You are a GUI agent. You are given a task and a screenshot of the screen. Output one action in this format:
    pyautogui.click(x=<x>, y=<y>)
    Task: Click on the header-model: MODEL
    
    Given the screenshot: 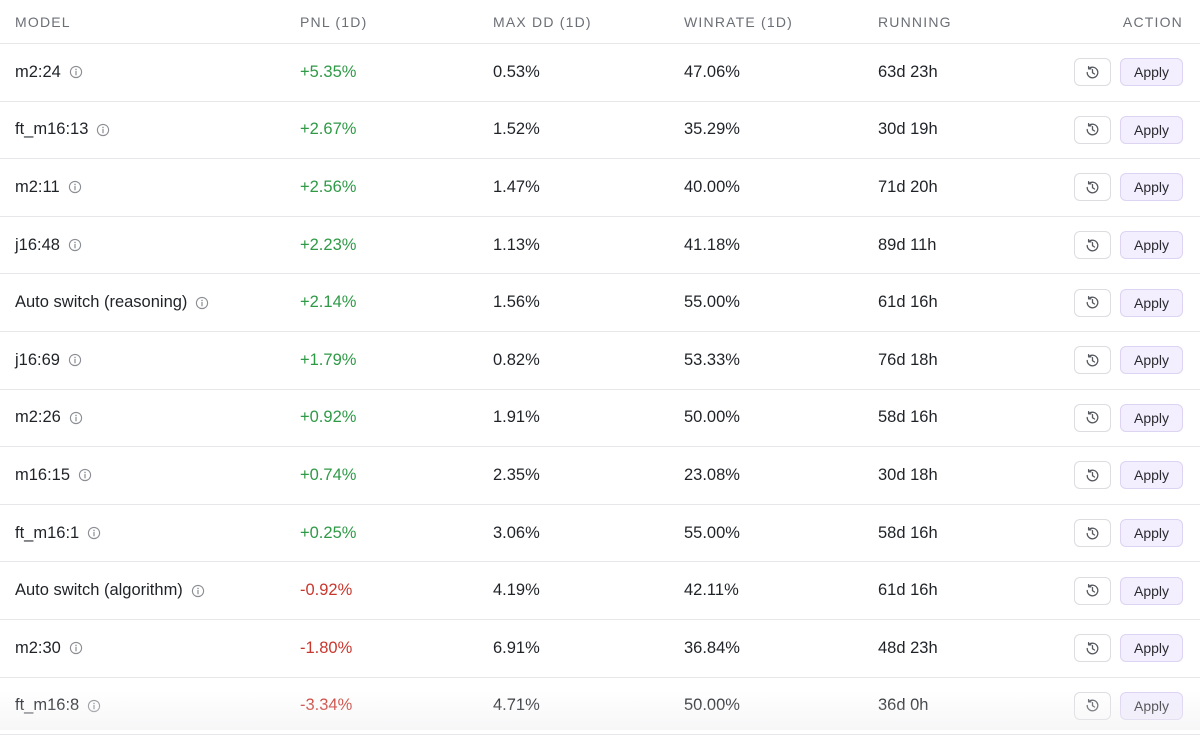 What is the action you would take?
    pyautogui.click(x=43, y=21)
    